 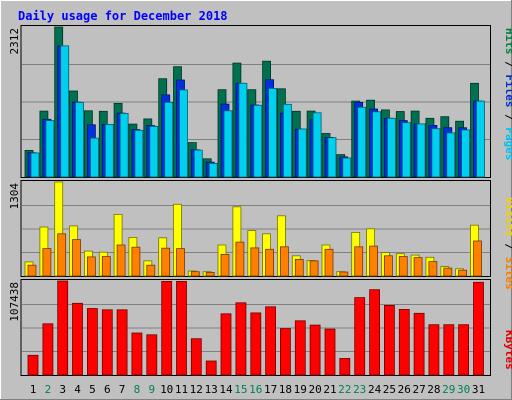 What do you see at coordinates (375, 389) in the screenshot?
I see `x-tick-label: 24` at bounding box center [375, 389].